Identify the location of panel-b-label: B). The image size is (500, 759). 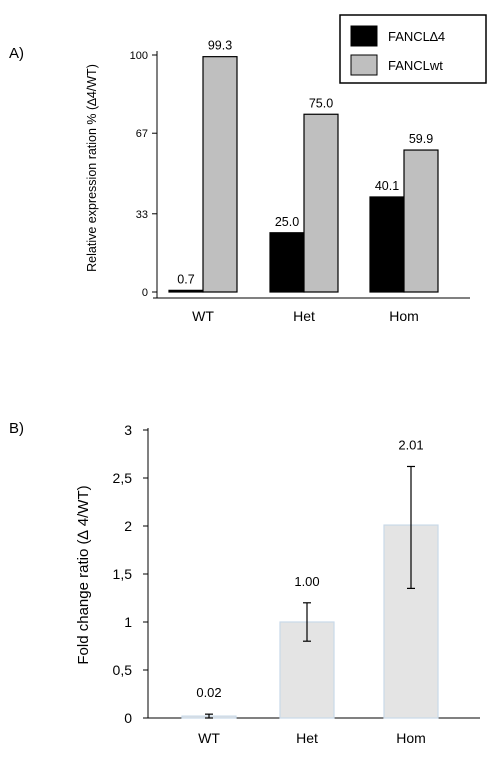
(16, 428).